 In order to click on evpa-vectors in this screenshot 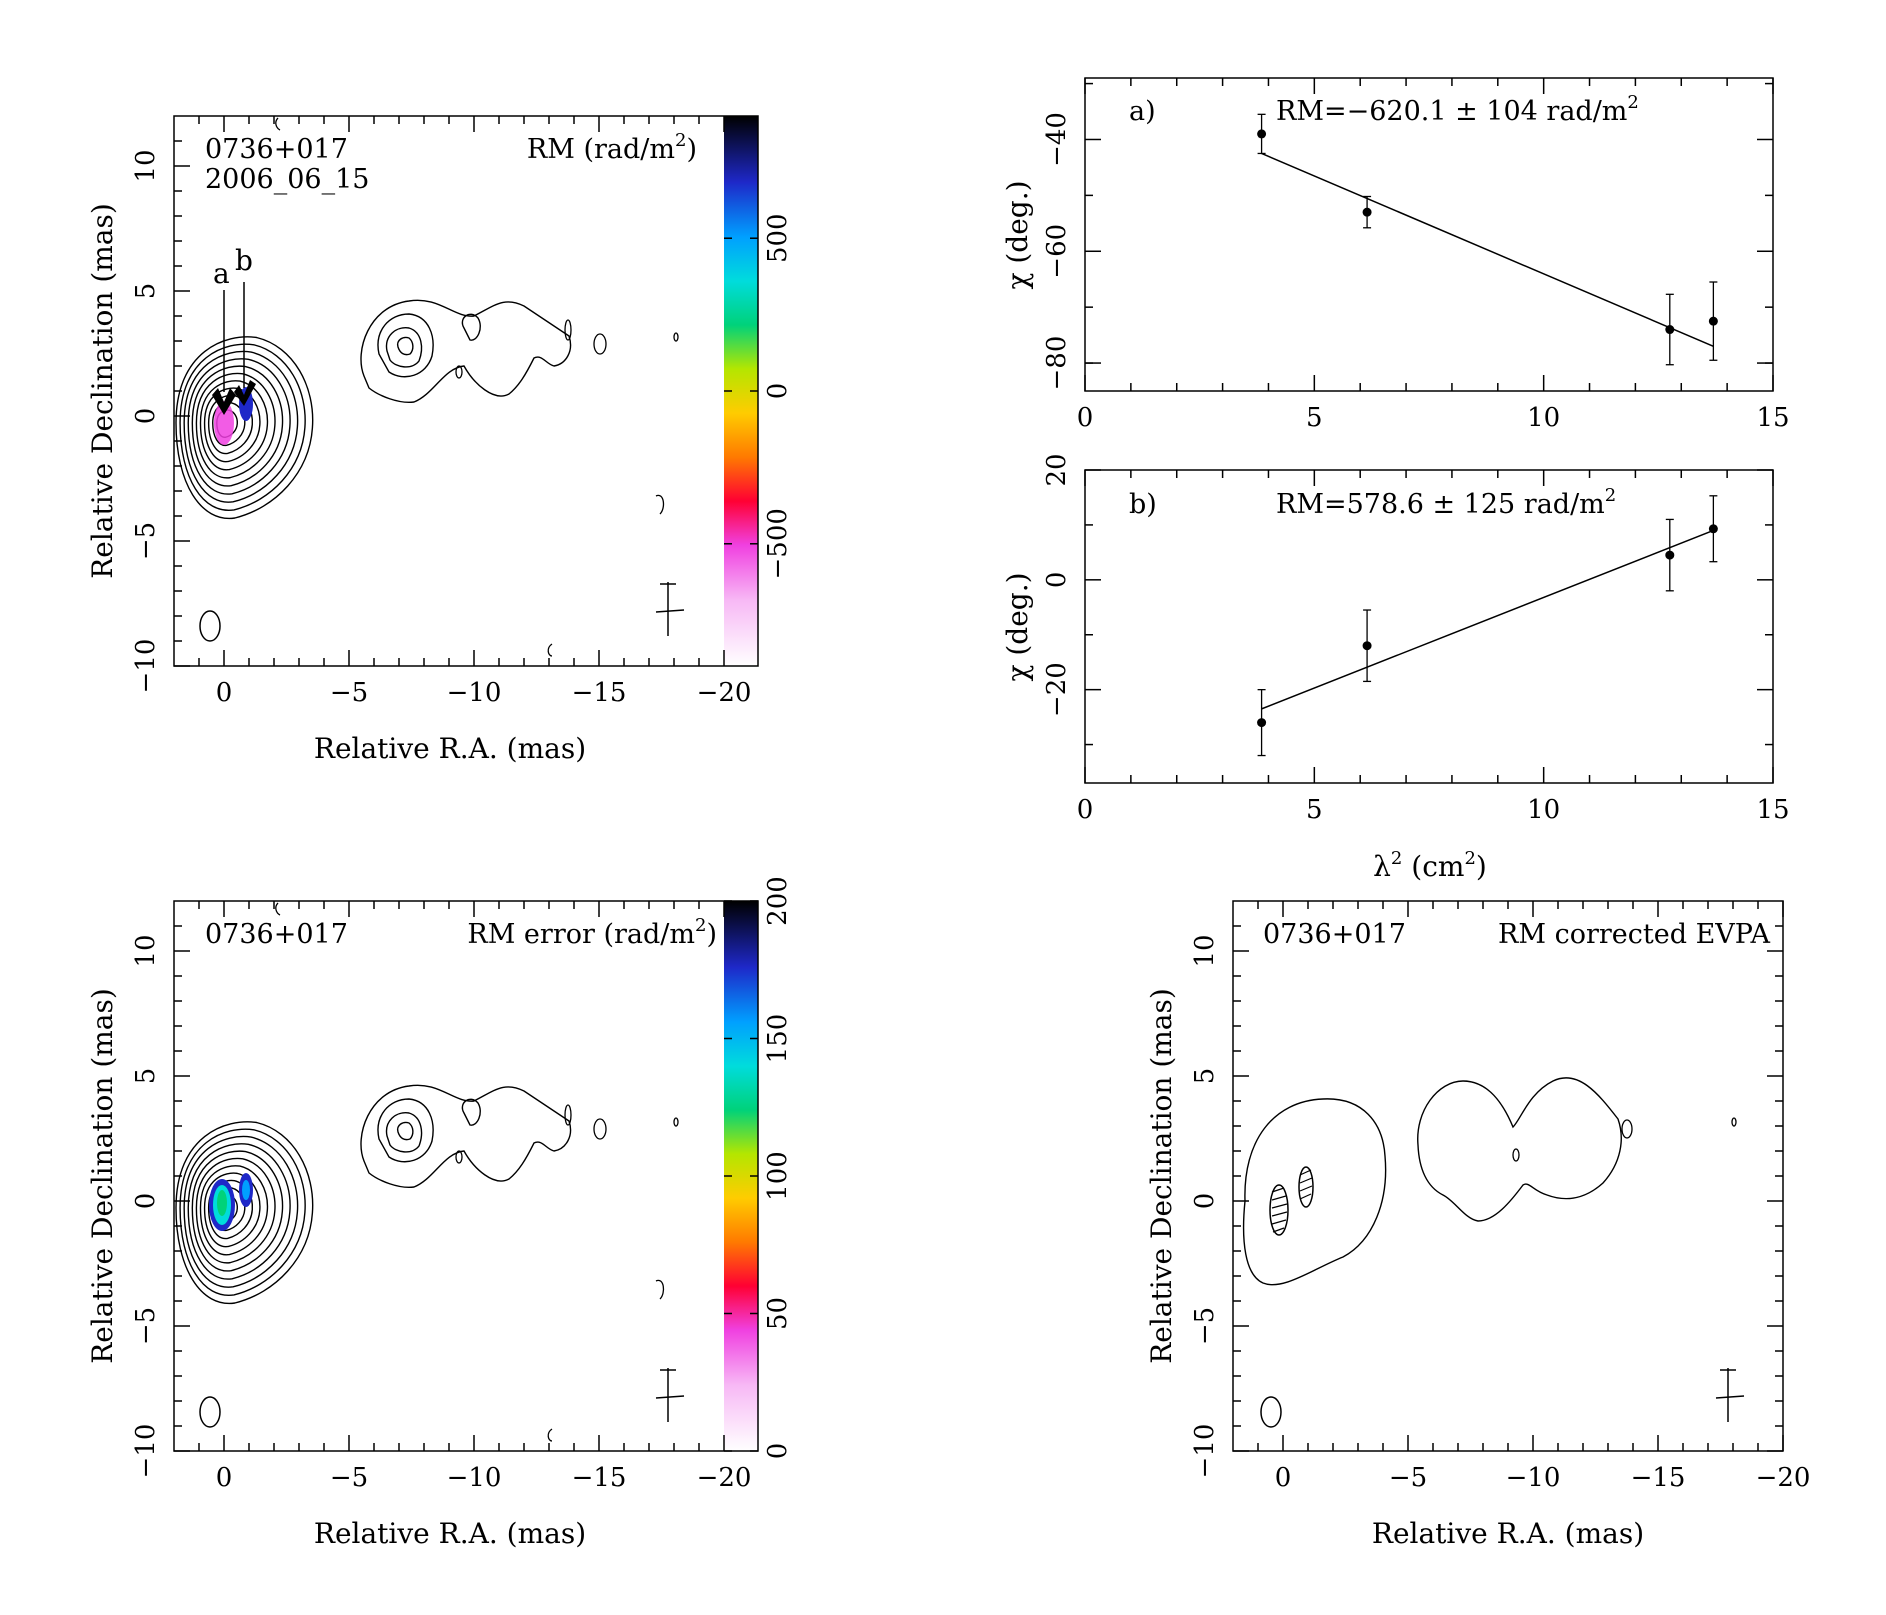, I will do `click(1291, 1201)`.